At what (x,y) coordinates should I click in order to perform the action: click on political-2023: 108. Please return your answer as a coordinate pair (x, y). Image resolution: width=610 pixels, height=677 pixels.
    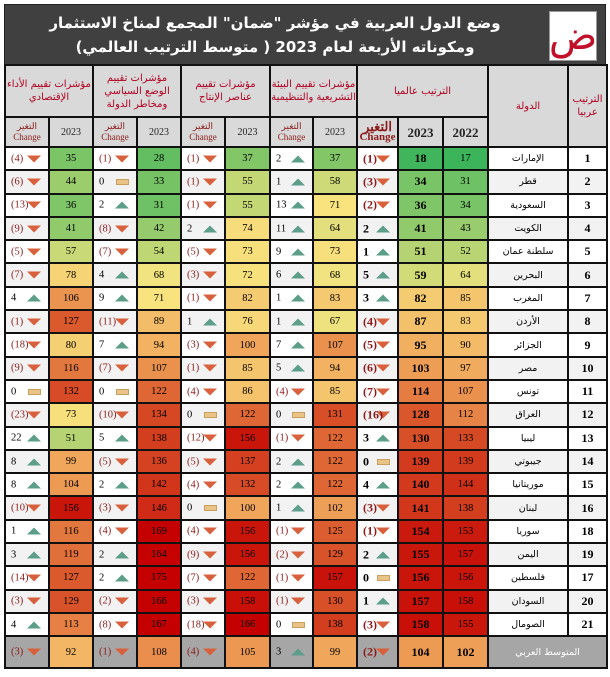
    Looking at the image, I should click on (159, 652).